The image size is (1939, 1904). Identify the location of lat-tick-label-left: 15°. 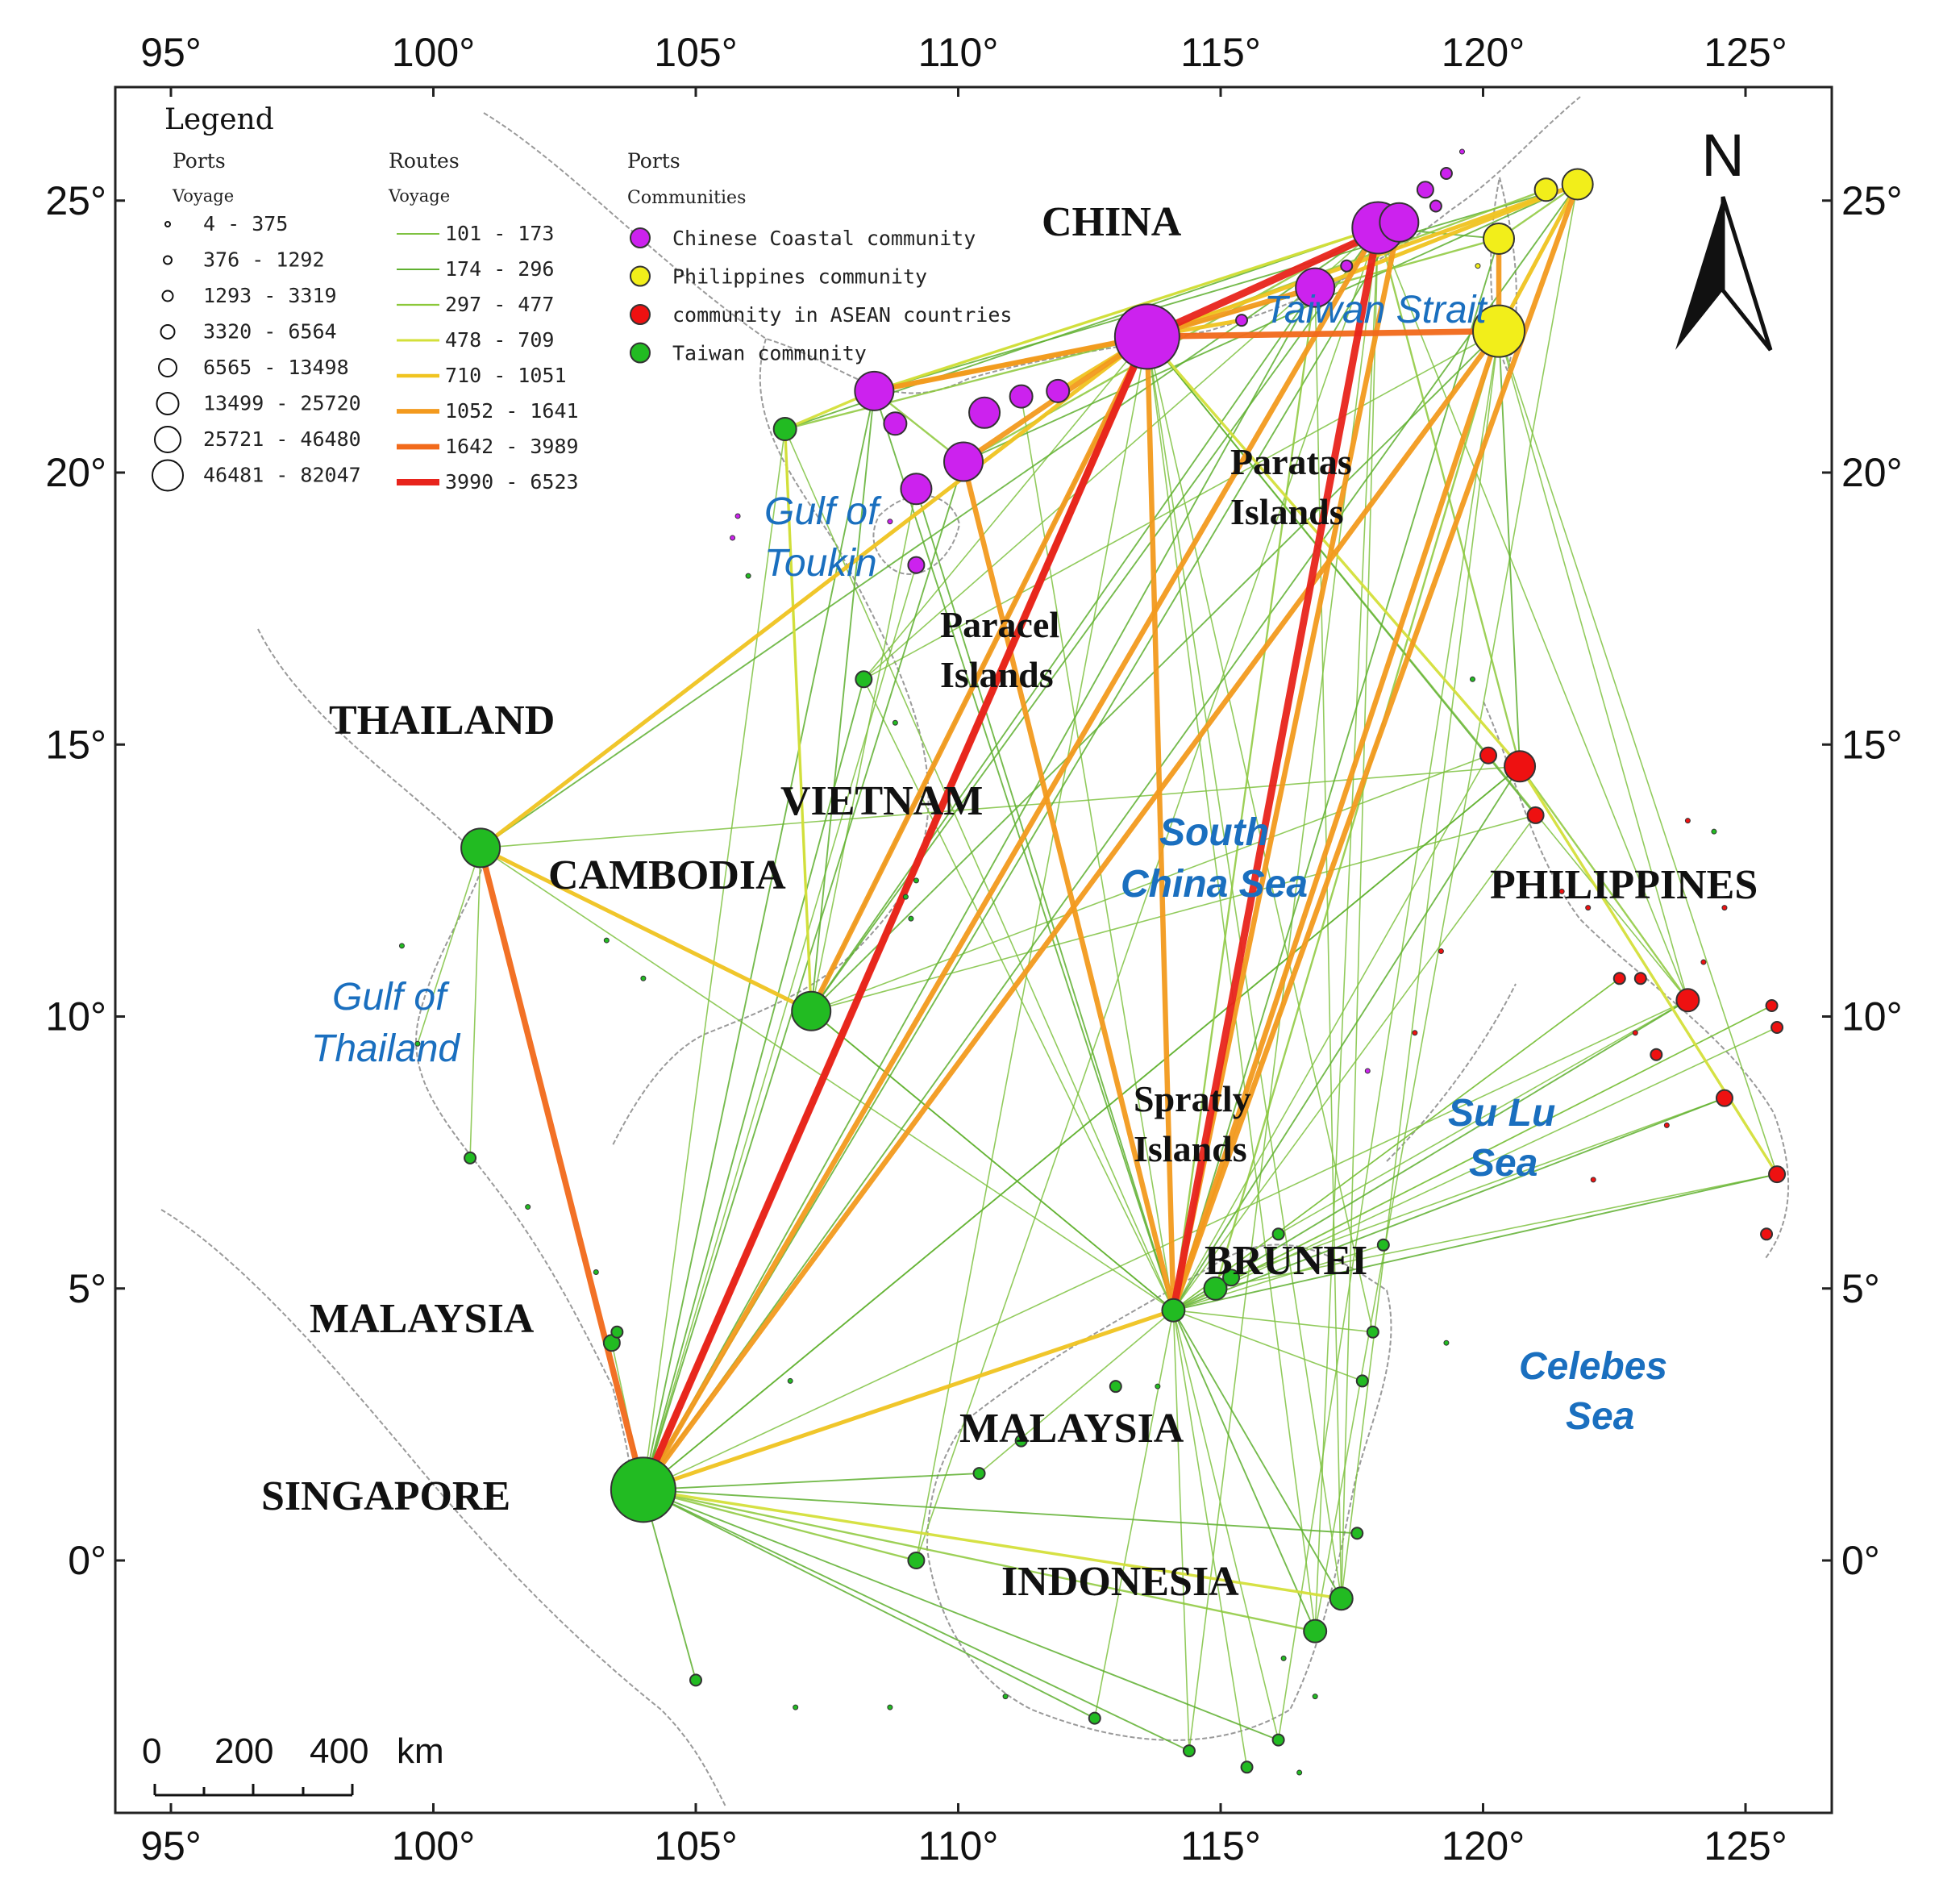
(75, 744).